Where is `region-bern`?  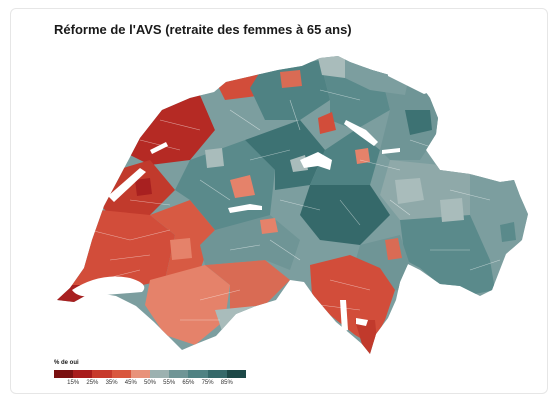
region-bern is located at coordinates (225, 190).